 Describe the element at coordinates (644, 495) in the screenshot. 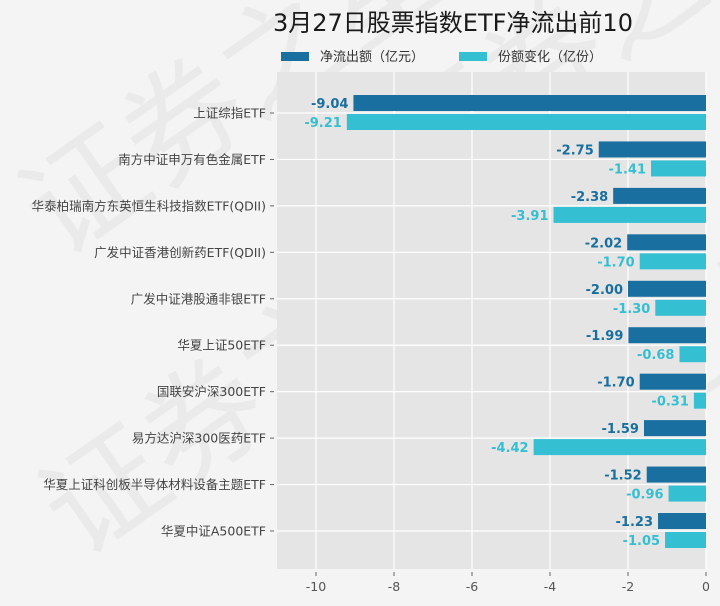

I see `data-label-share-change: -0.96` at that location.